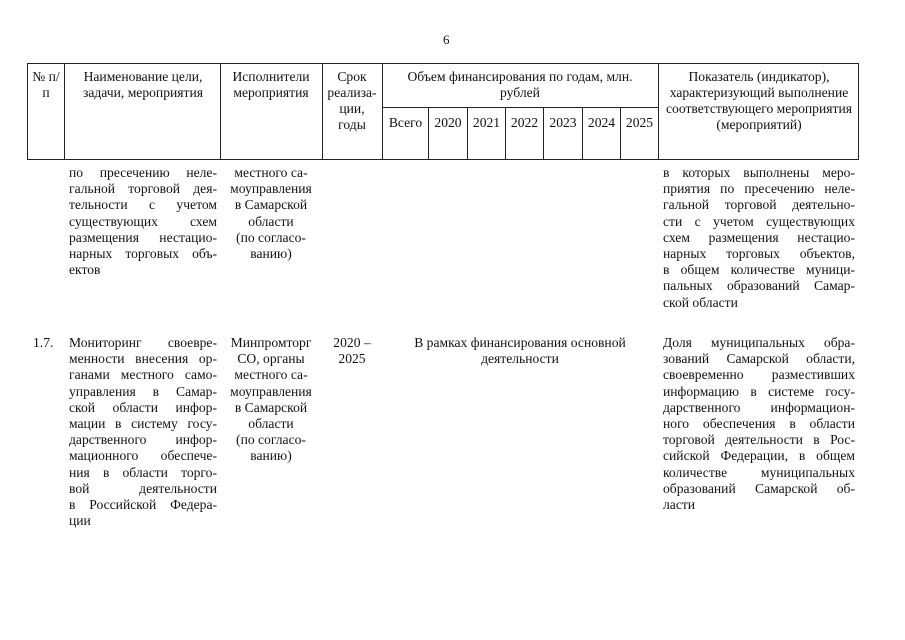 Image resolution: width=905 pixels, height=640 pixels. What do you see at coordinates (679, 505) in the screenshot?
I see `text-line: ласти` at bounding box center [679, 505].